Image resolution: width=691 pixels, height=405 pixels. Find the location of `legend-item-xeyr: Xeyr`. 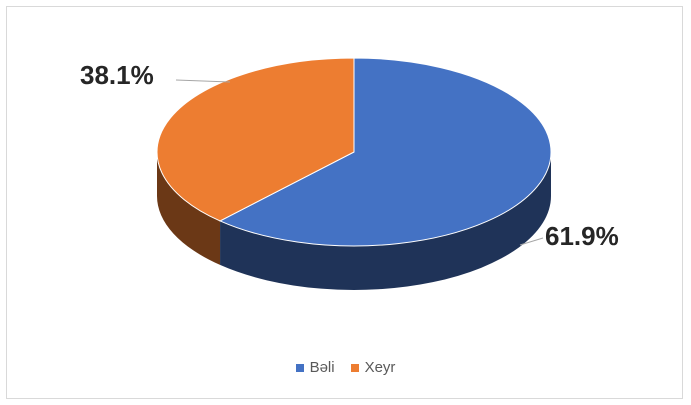

legend-item-xeyr: Xeyr is located at coordinates (373, 367).